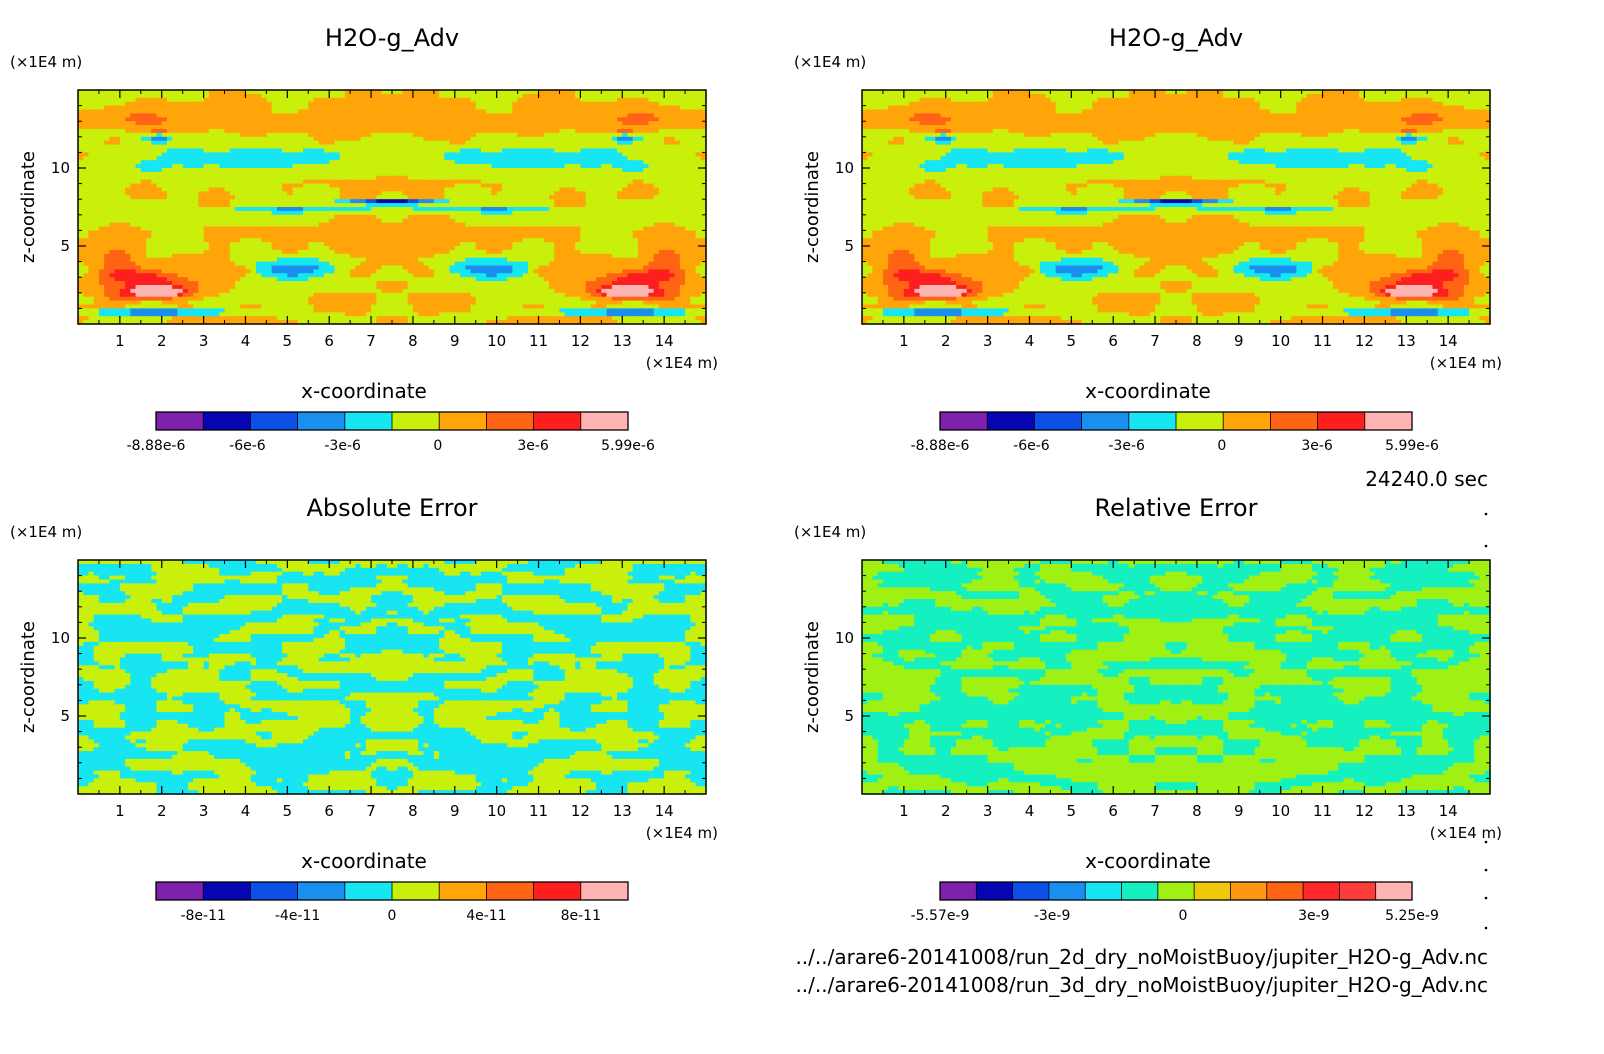  Describe the element at coordinates (1406, 341) in the screenshot. I see `x-tick-label: 13` at that location.